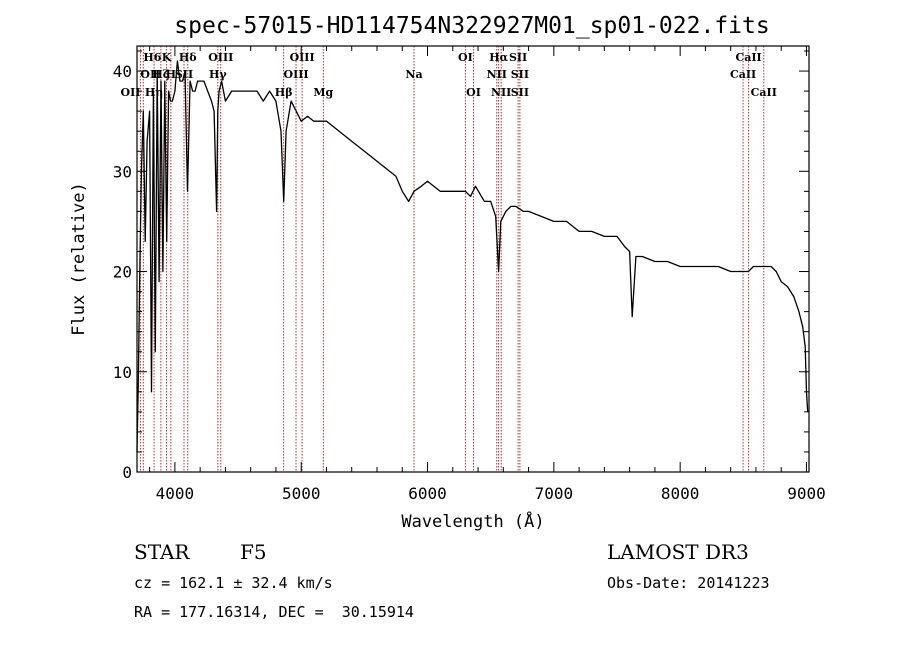 The image size is (900, 649). I want to click on spectral-line-label-16: OI, so click(465, 57).